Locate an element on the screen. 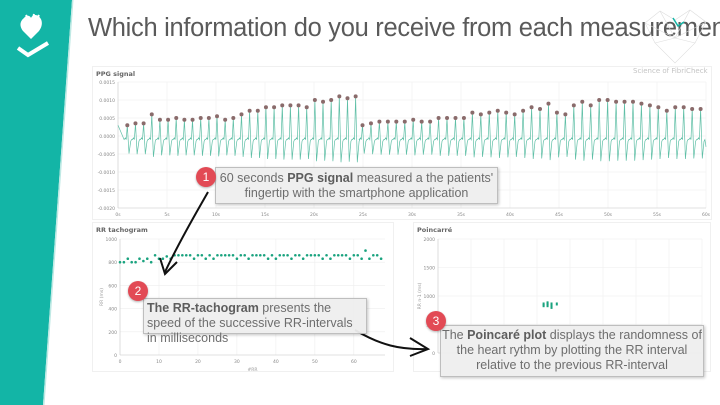 This screenshot has width=720, height=405. y-tick-label: 0.0000 is located at coordinates (107, 137).